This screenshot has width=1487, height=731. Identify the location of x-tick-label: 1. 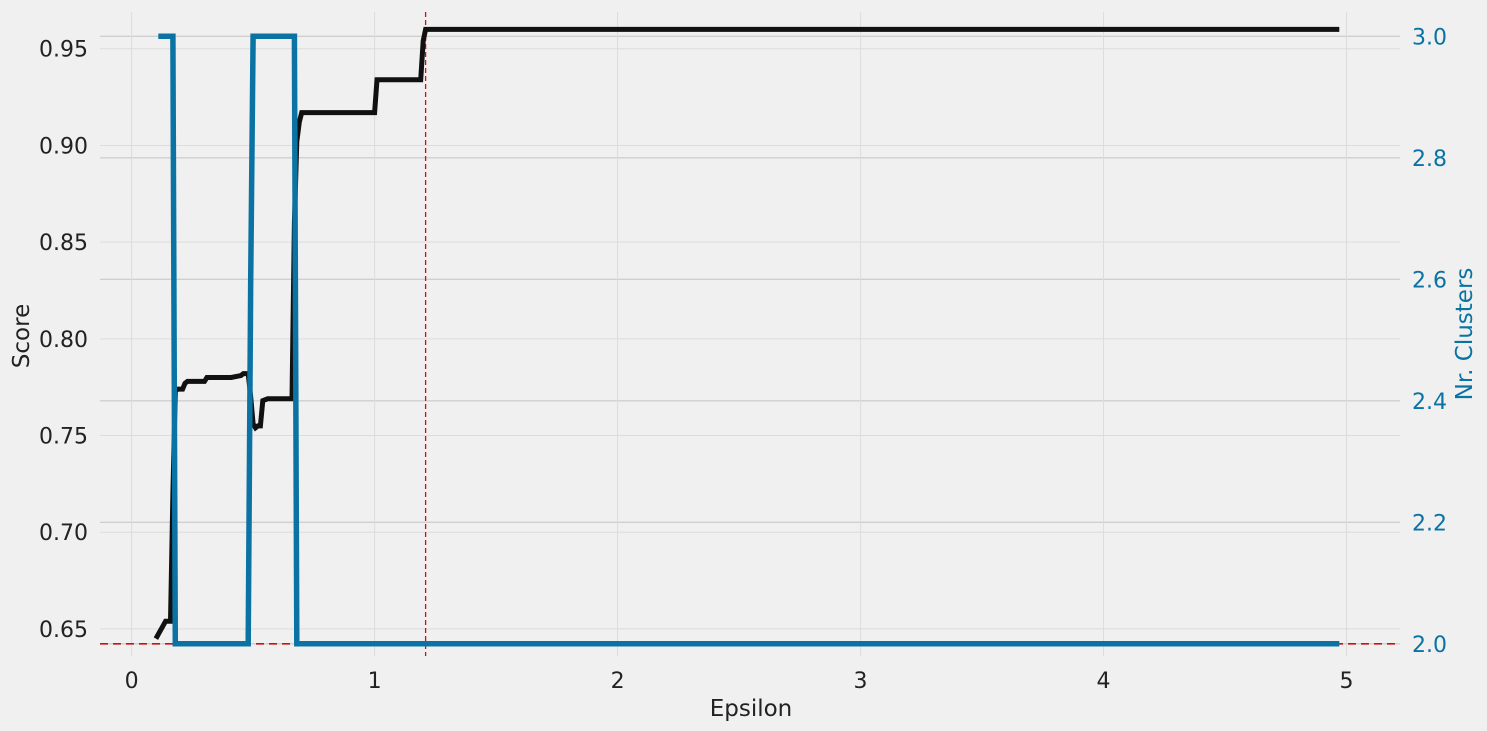
(375, 681).